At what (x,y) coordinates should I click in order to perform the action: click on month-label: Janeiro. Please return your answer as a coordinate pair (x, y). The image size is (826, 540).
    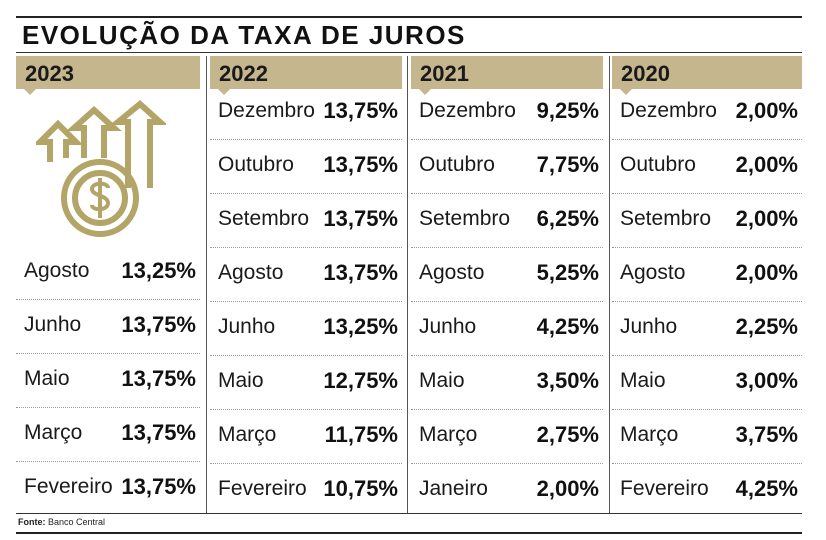
    Looking at the image, I should click on (453, 488).